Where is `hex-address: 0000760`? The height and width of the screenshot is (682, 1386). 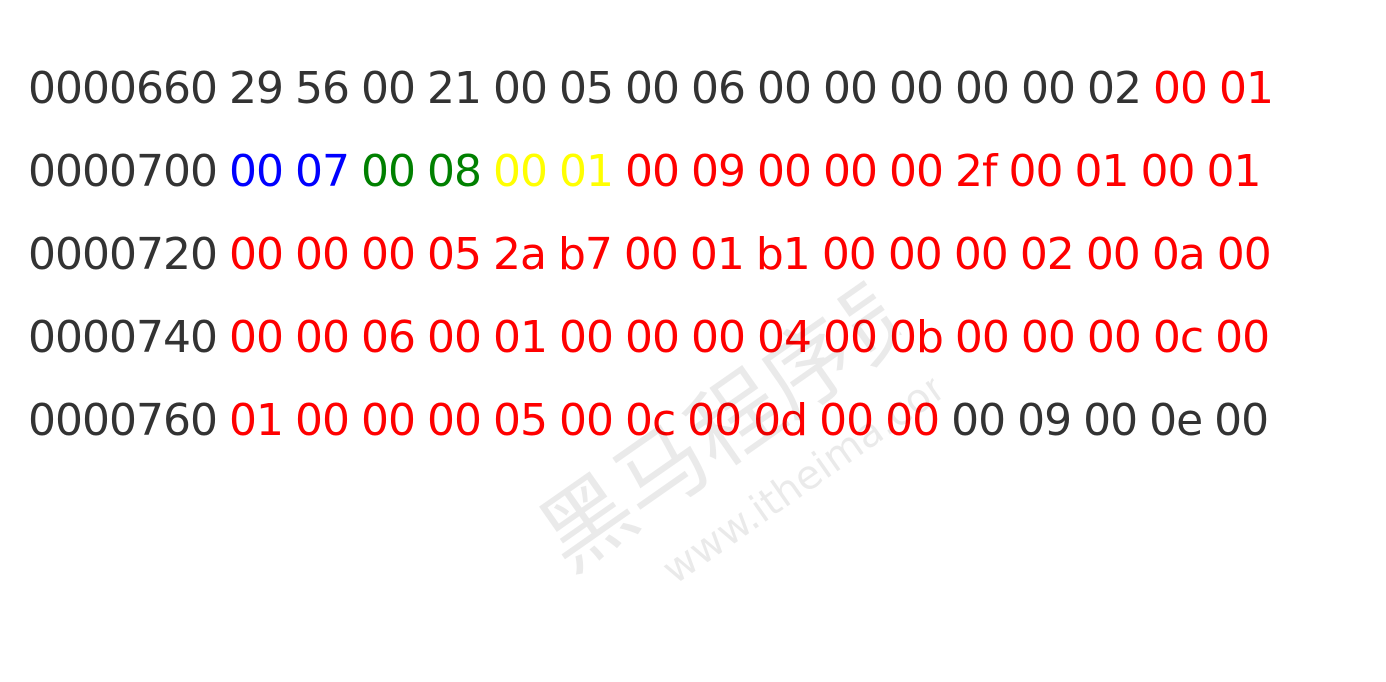 hex-address: 0000760 is located at coordinates (123, 420).